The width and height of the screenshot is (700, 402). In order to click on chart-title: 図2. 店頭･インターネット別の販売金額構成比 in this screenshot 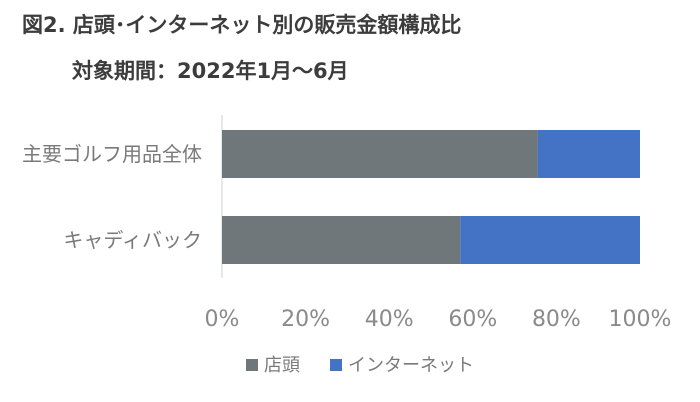, I will do `click(241, 25)`.